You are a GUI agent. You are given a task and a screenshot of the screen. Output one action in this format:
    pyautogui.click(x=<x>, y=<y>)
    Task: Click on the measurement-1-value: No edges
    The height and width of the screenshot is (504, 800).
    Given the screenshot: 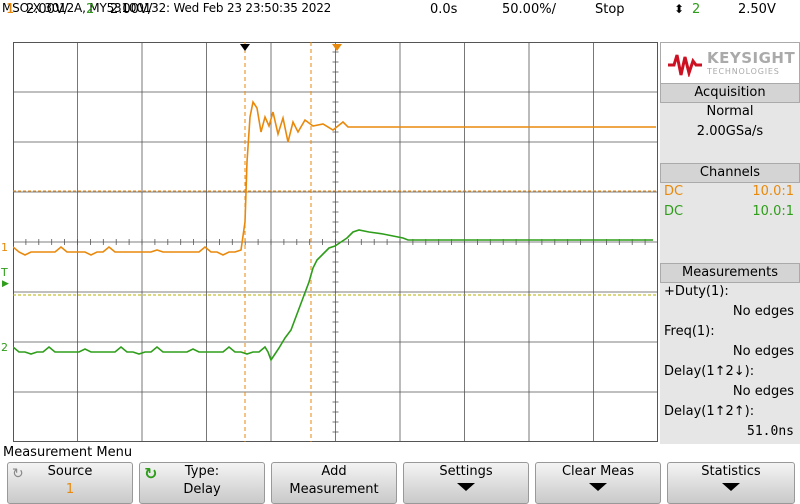 What is the action you would take?
    pyautogui.click(x=763, y=311)
    